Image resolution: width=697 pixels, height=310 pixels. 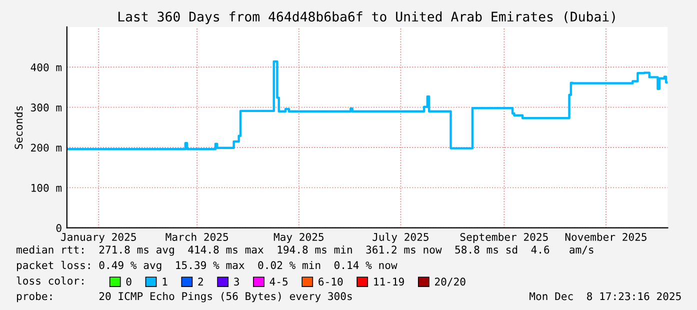 What do you see at coordinates (46, 67) in the screenshot?
I see `y-tick-label: 400 m` at bounding box center [46, 67].